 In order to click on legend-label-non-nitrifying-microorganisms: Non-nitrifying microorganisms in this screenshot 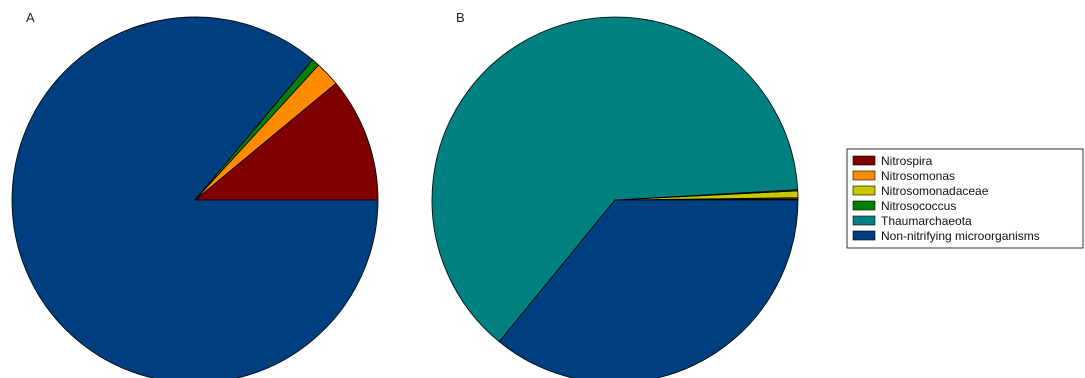, I will do `click(960, 236)`.